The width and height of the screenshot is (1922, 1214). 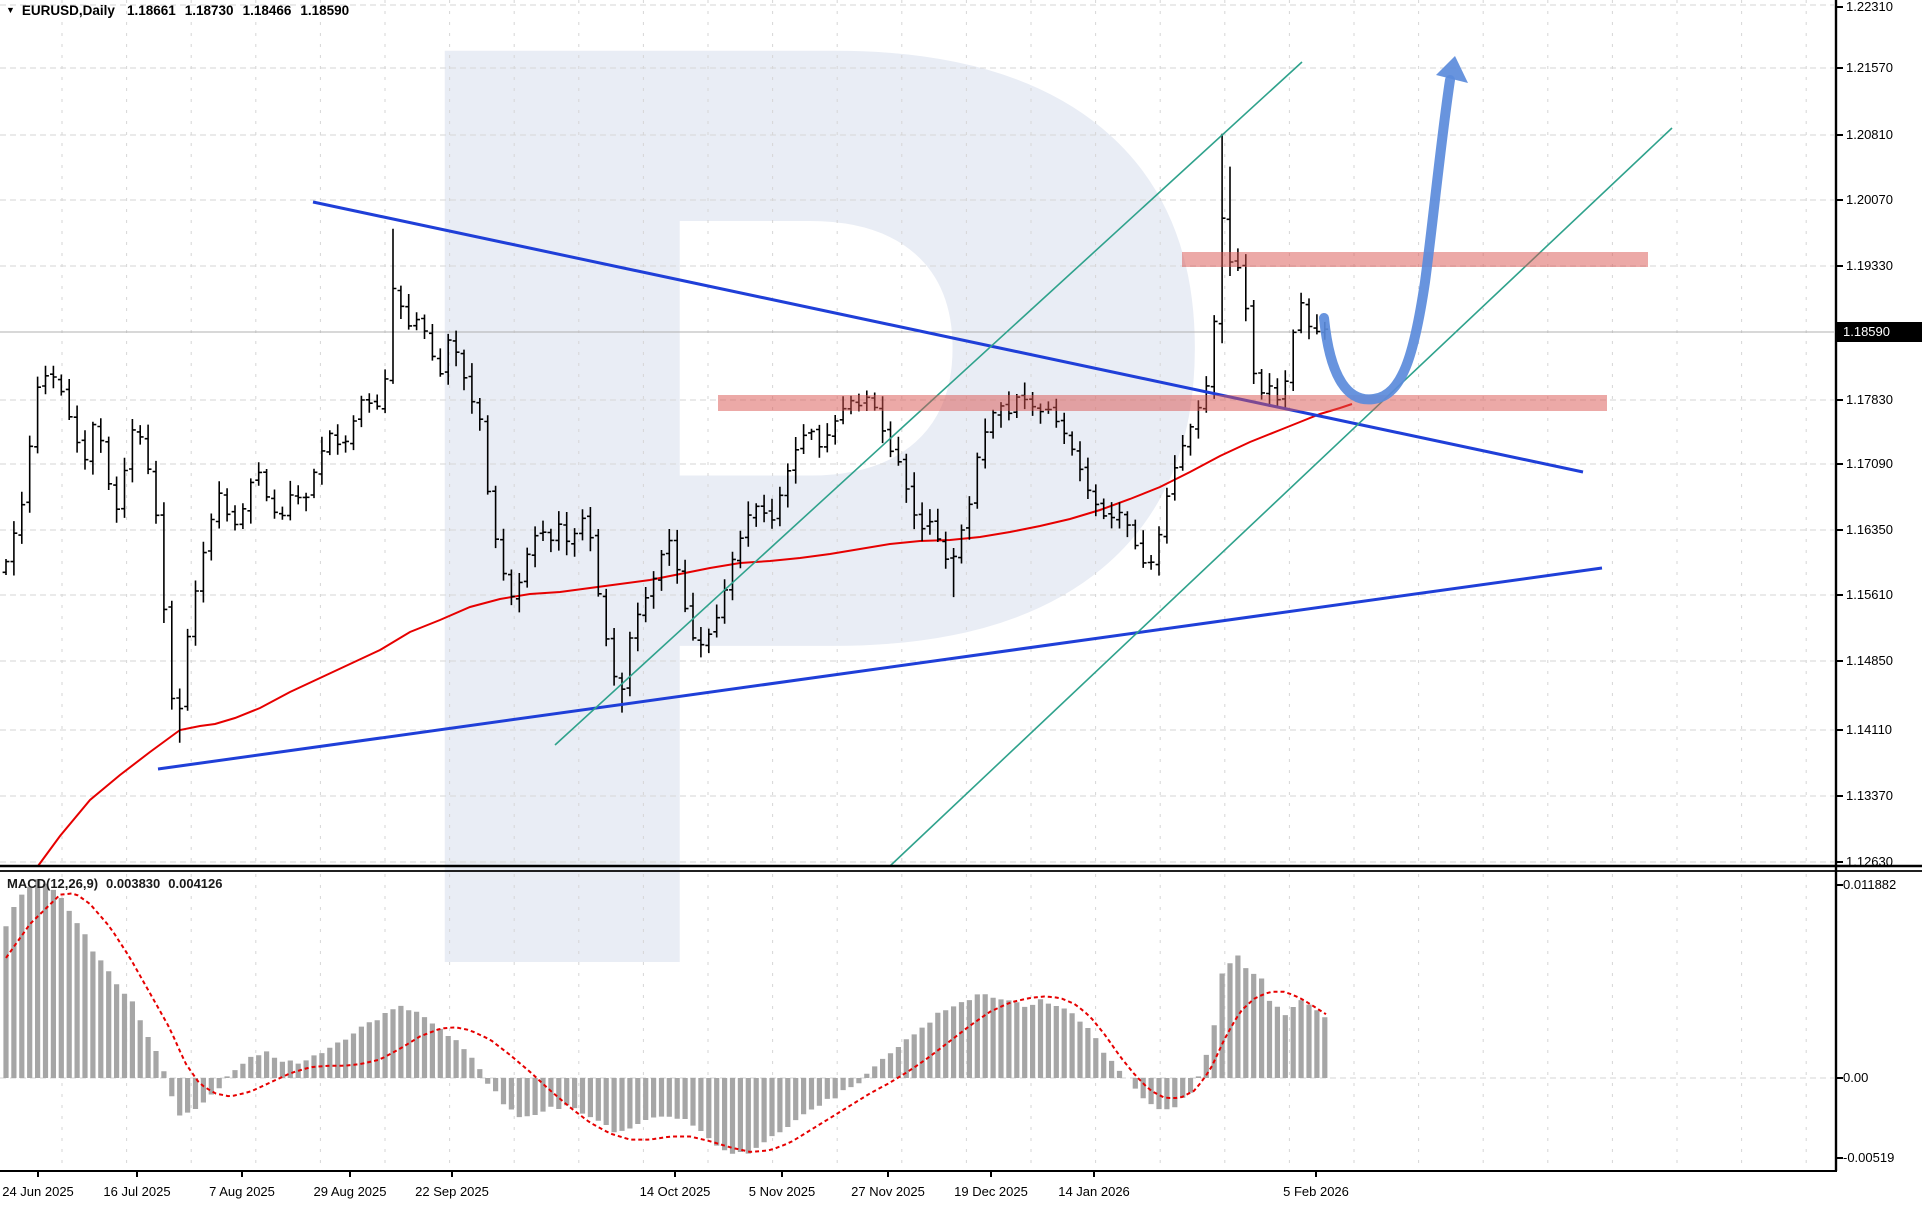 What do you see at coordinates (133, 883) in the screenshot?
I see `macd-main-value: 0.003830` at bounding box center [133, 883].